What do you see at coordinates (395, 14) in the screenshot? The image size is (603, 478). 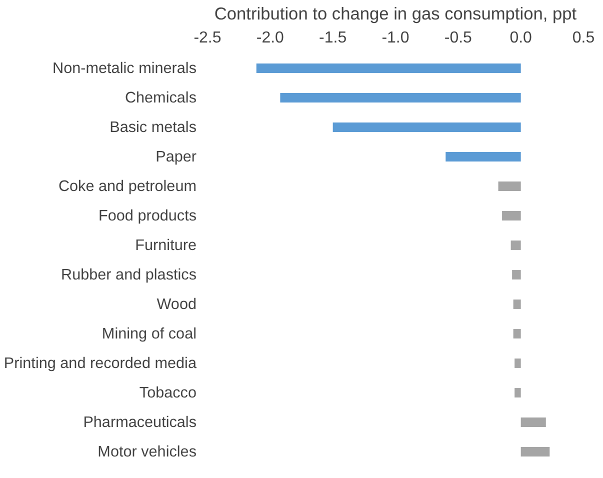 I see `x-axis-title: Contribution to change in gas consumption, ppt` at bounding box center [395, 14].